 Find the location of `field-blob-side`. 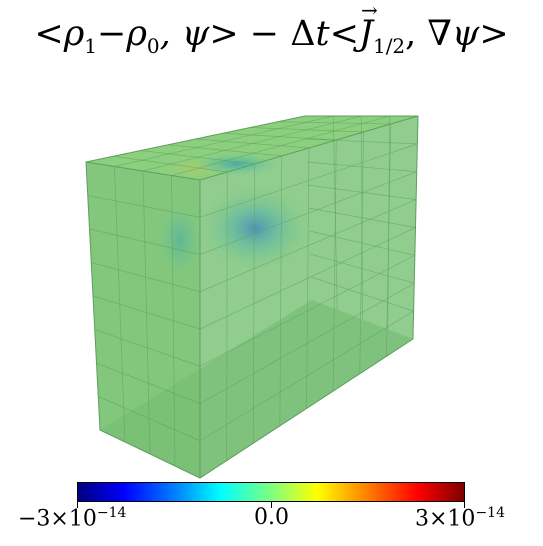

field-blob-side is located at coordinates (180, 240).